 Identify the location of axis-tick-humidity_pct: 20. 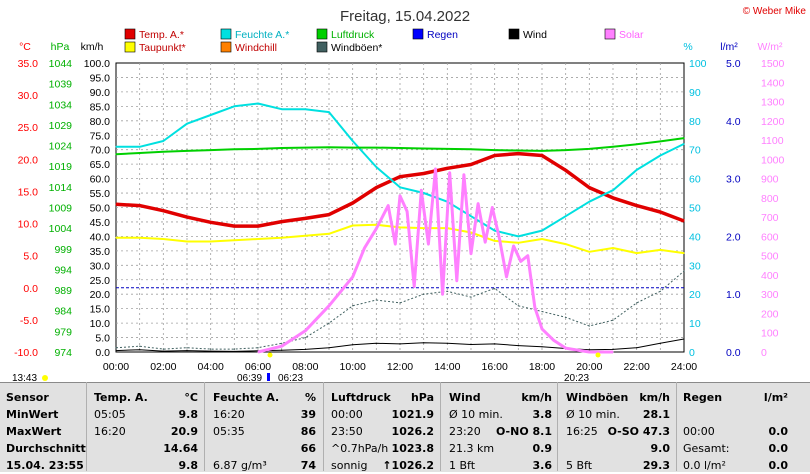
(695, 295).